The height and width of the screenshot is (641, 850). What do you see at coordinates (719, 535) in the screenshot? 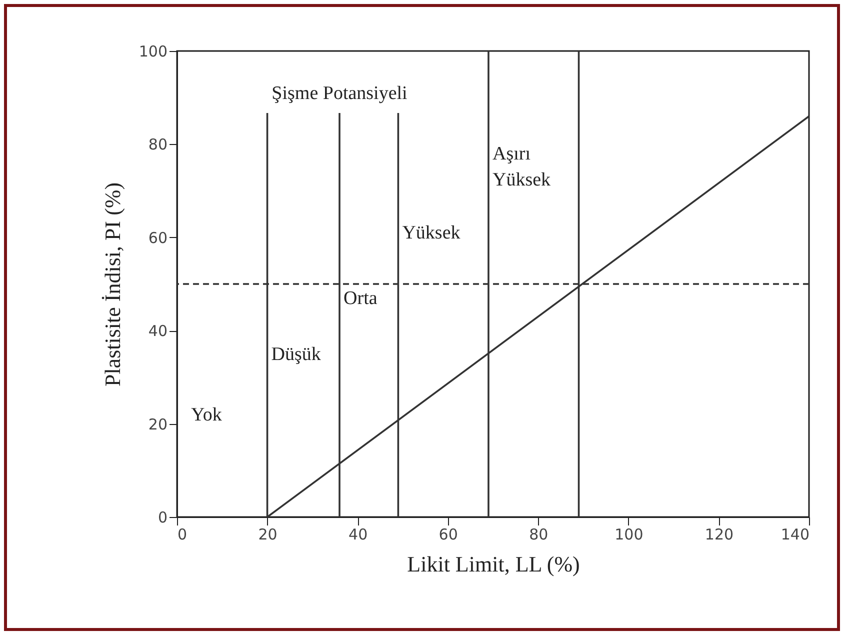
I see `x-tick-label: 120` at bounding box center [719, 535].